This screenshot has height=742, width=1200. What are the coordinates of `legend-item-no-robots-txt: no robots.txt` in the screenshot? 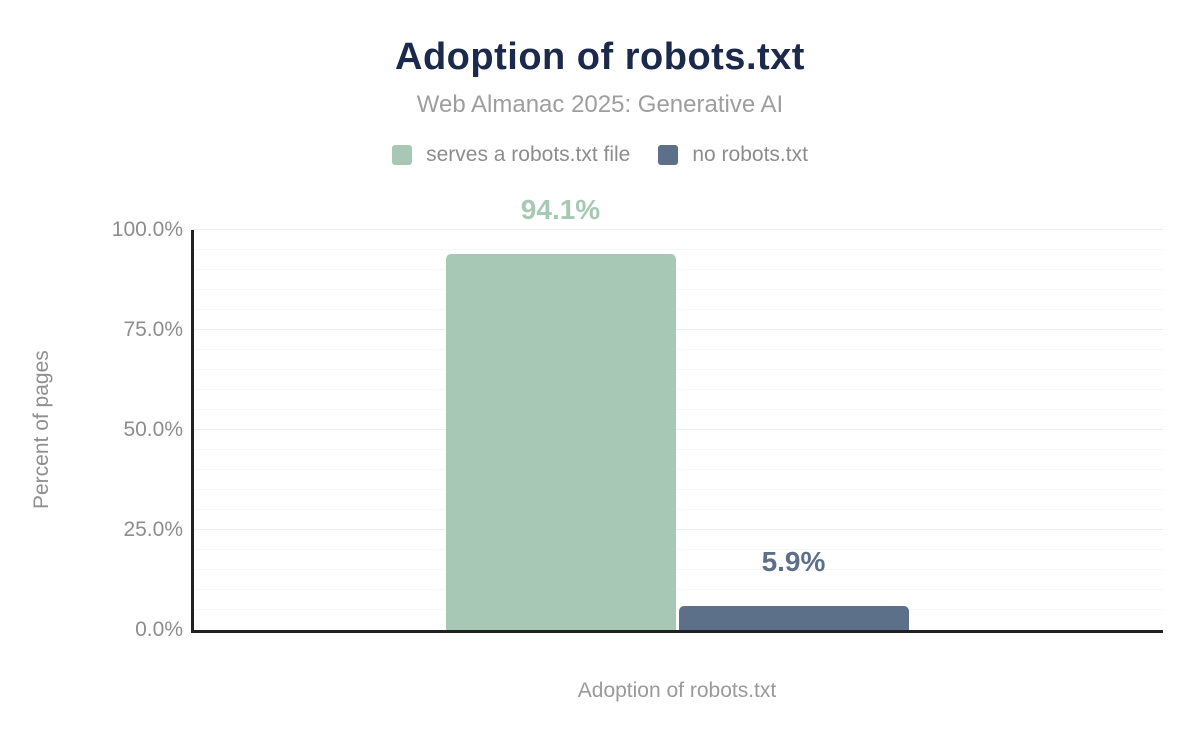 It's located at (733, 155).